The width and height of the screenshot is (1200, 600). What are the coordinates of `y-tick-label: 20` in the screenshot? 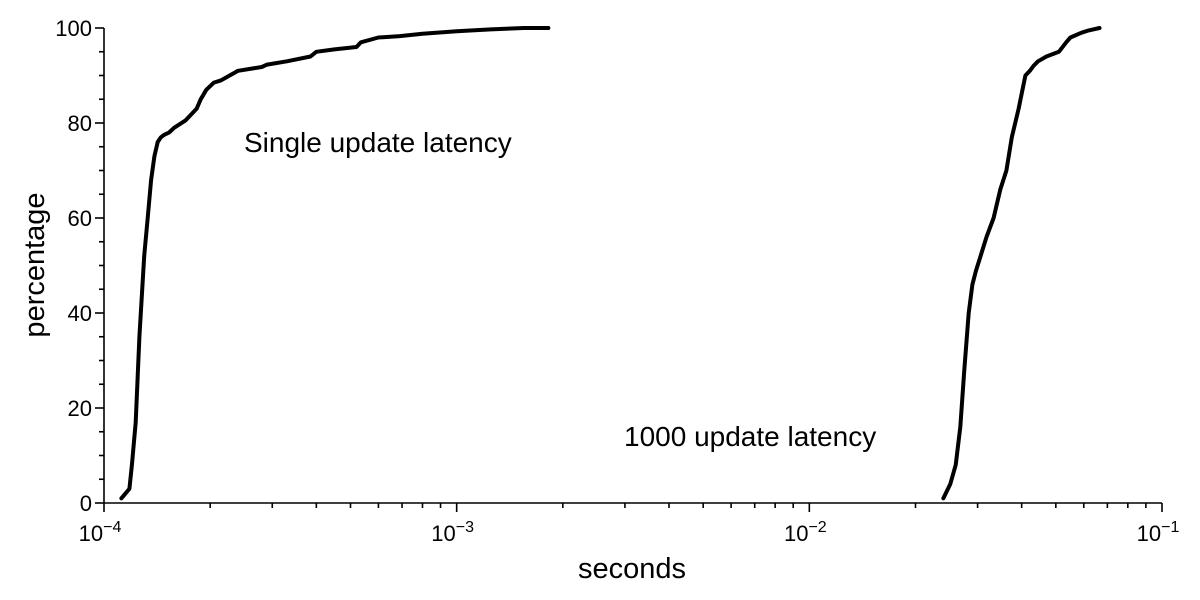 It's located at (80, 408).